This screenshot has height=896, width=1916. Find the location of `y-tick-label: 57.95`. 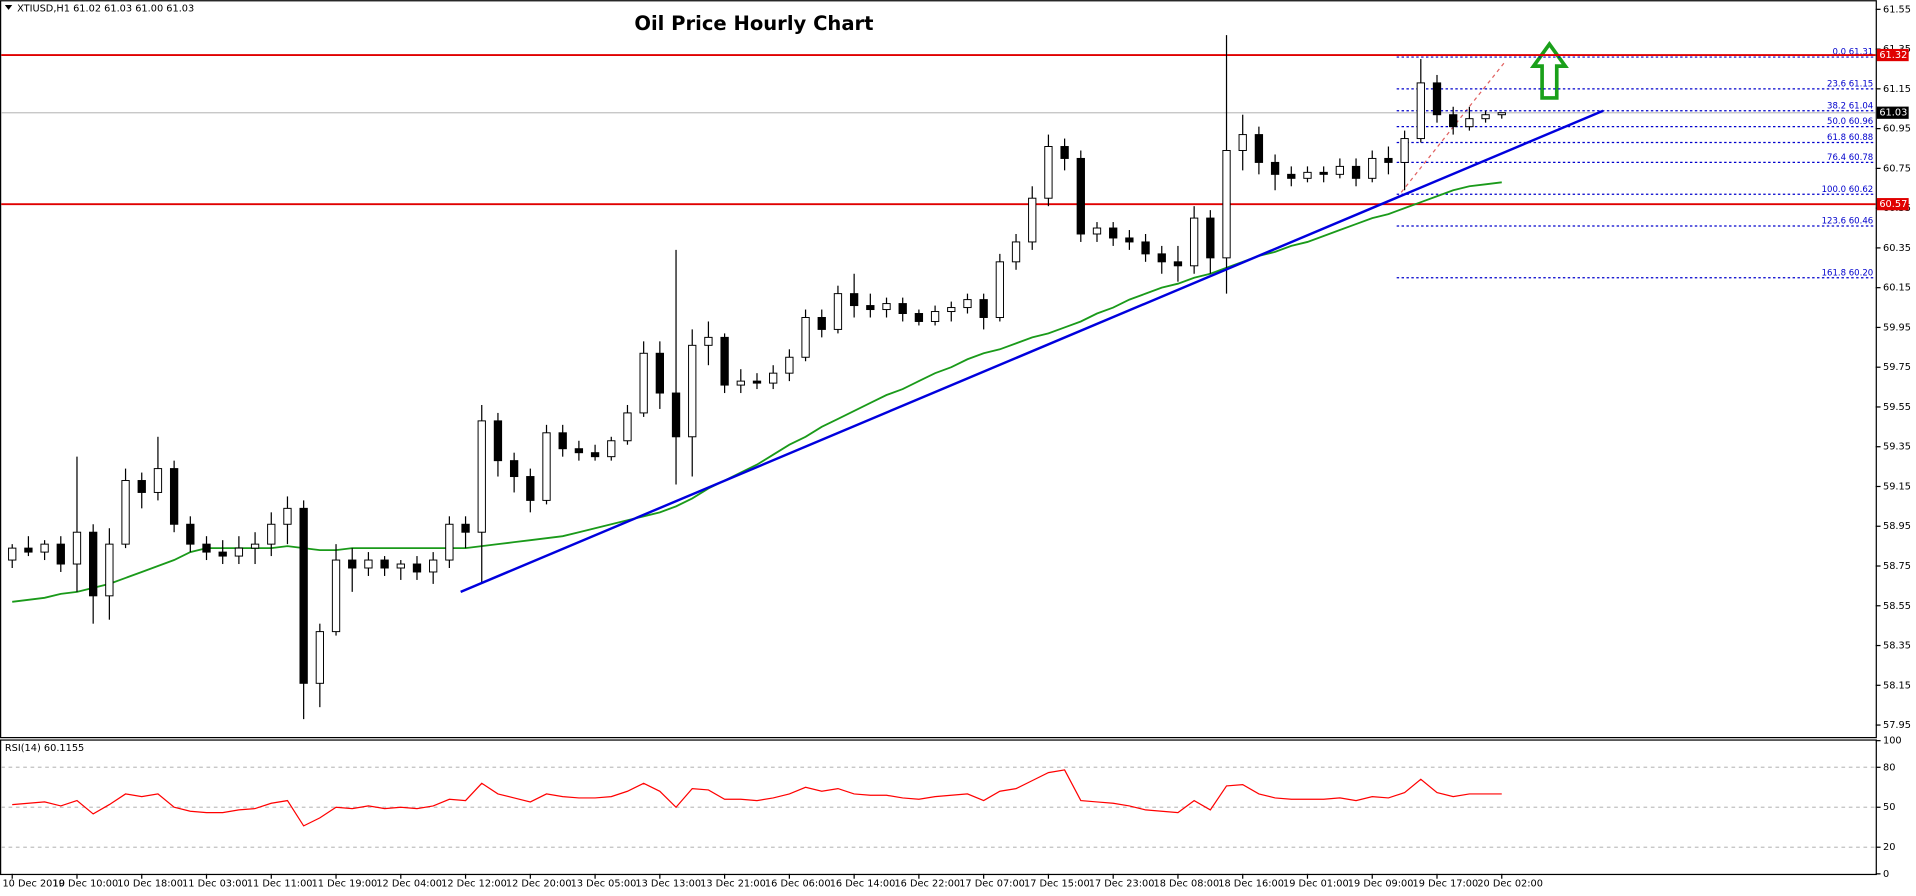

y-tick-label: 57.95 is located at coordinates (1897, 725).